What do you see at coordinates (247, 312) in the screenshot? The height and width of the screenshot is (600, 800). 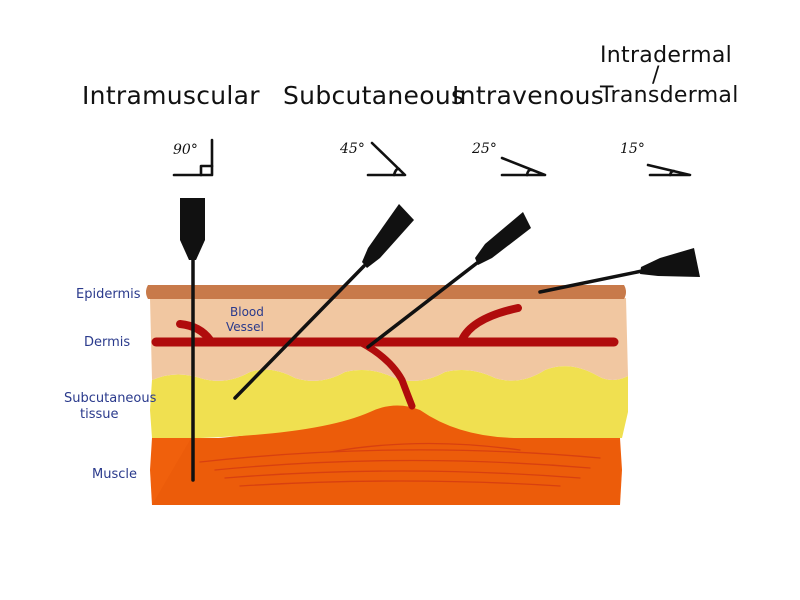 I see `label-blood: Blood` at bounding box center [247, 312].